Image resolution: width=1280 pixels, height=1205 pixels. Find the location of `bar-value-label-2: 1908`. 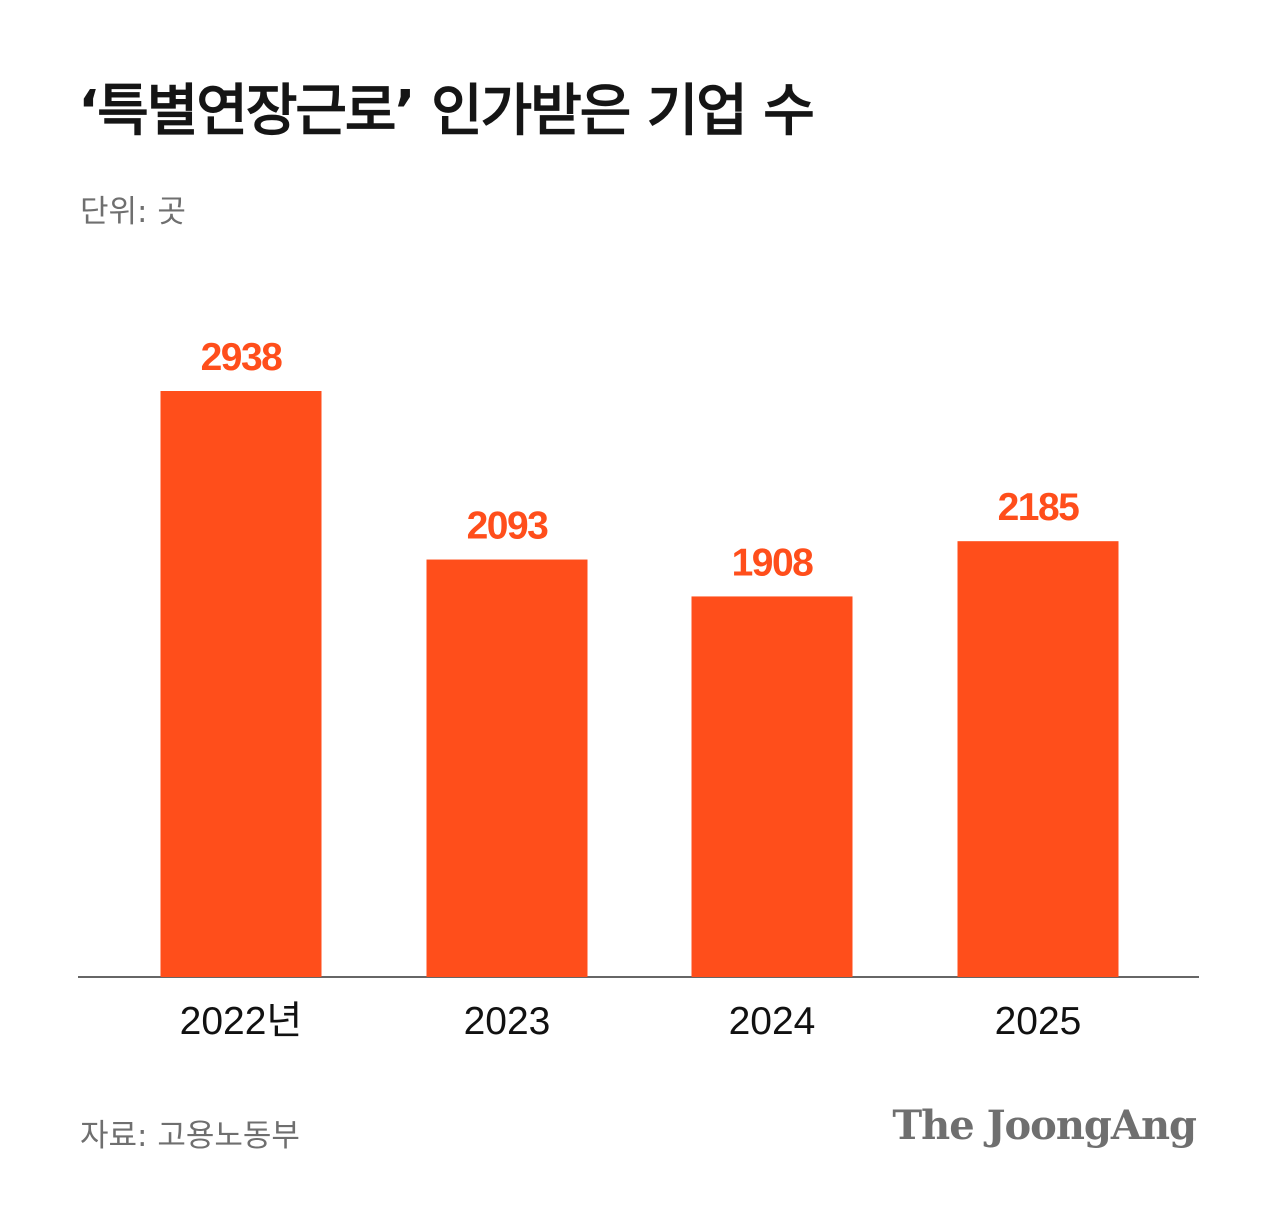

bar-value-label-2: 1908 is located at coordinates (773, 562).